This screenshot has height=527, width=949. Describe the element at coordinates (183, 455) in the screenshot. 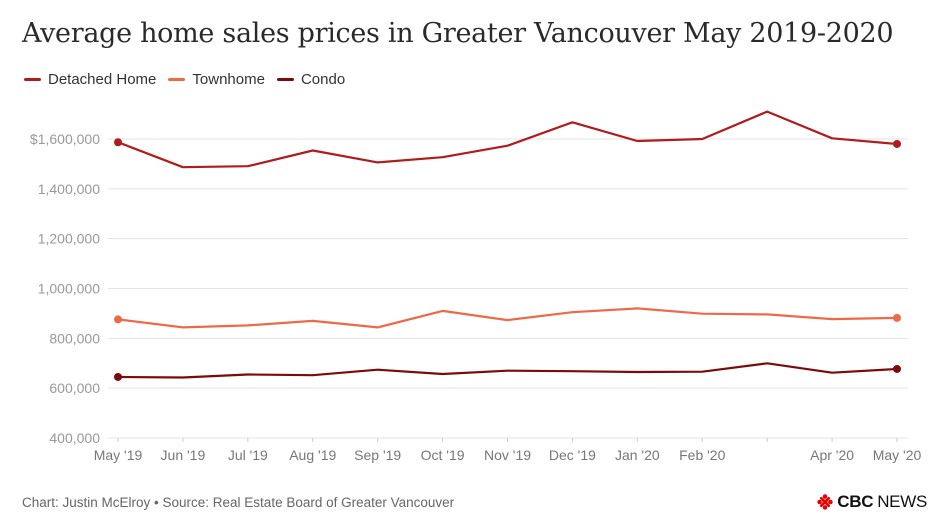

I see `x-tick-label: Jun '19` at that location.